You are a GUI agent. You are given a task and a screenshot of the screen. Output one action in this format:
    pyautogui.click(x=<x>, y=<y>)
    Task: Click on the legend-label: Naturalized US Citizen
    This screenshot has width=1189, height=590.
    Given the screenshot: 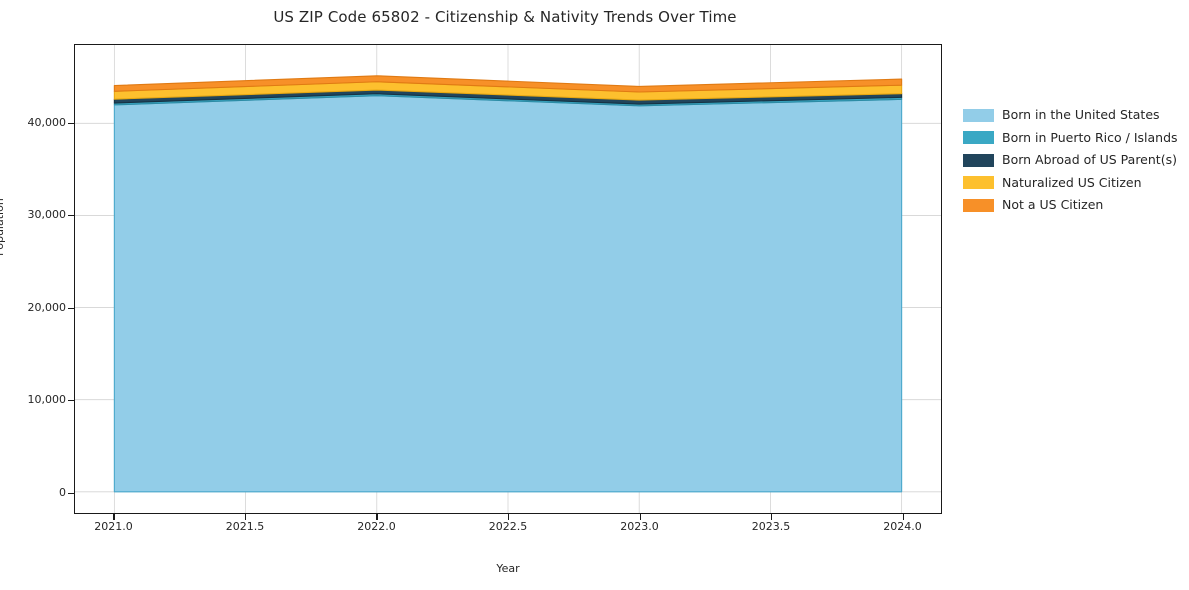 What is the action you would take?
    pyautogui.click(x=1072, y=182)
    